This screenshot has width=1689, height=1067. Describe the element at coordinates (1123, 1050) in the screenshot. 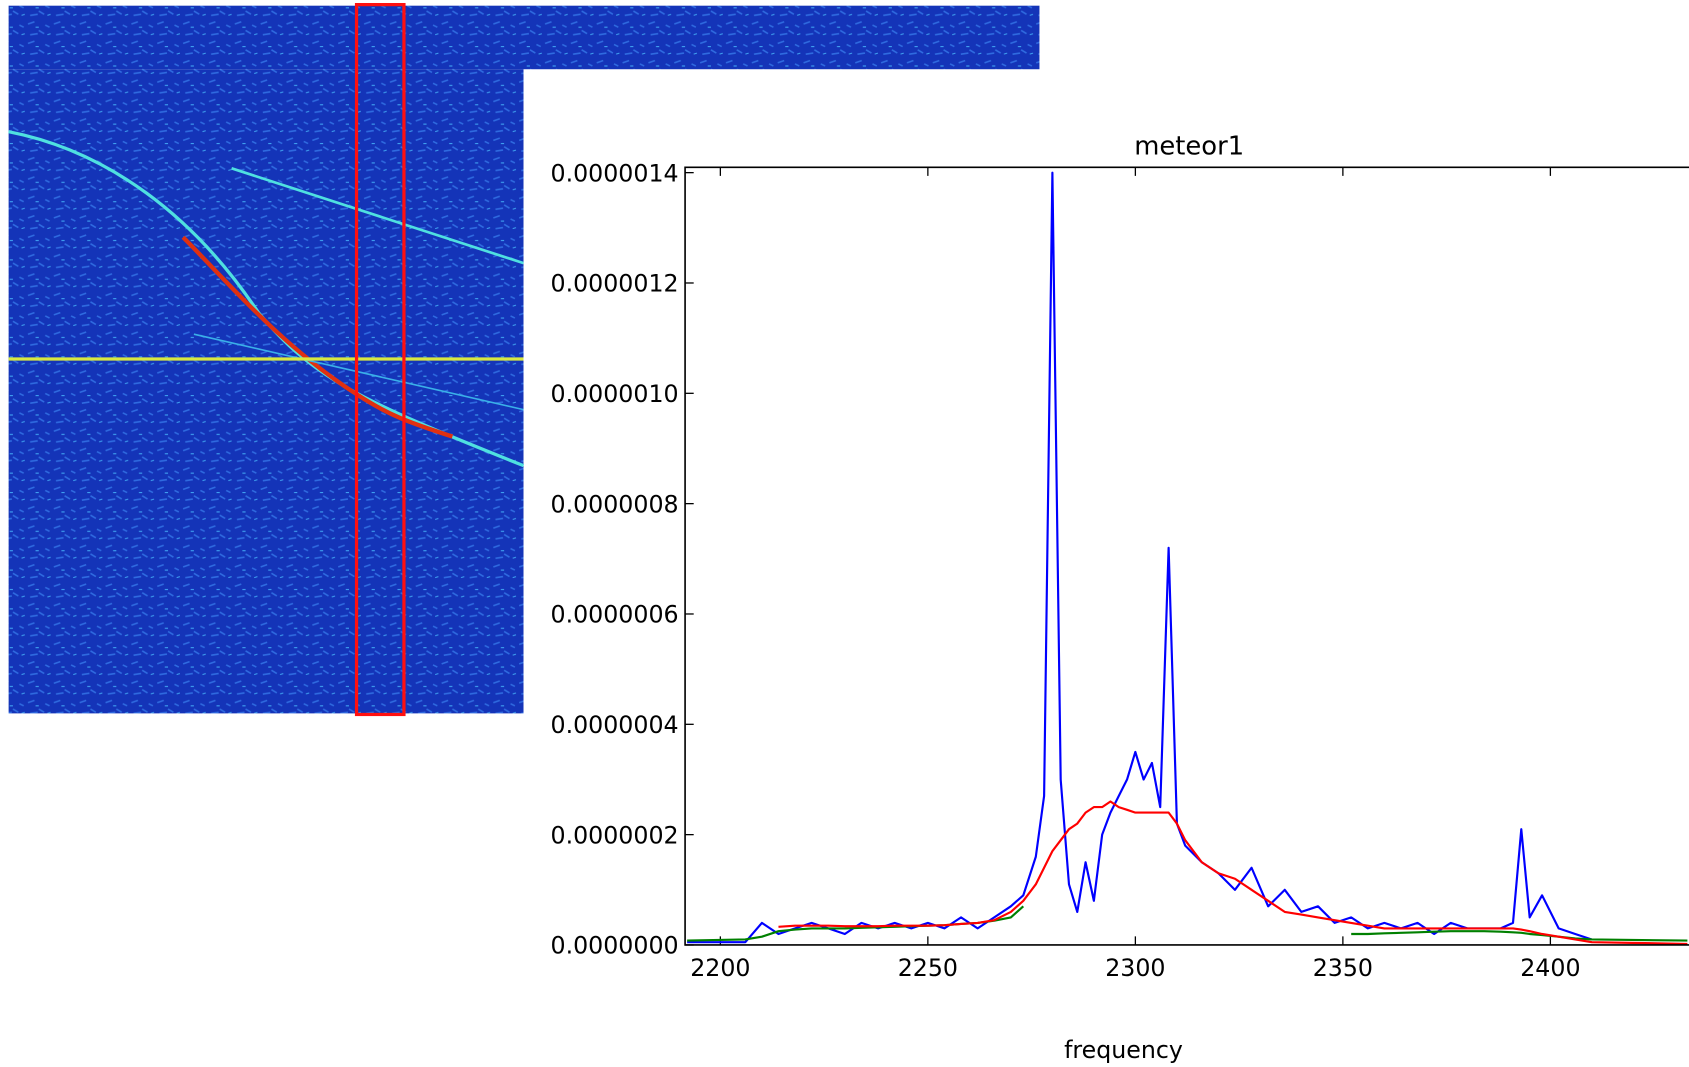

I see `x-axis-label: frequency` at that location.